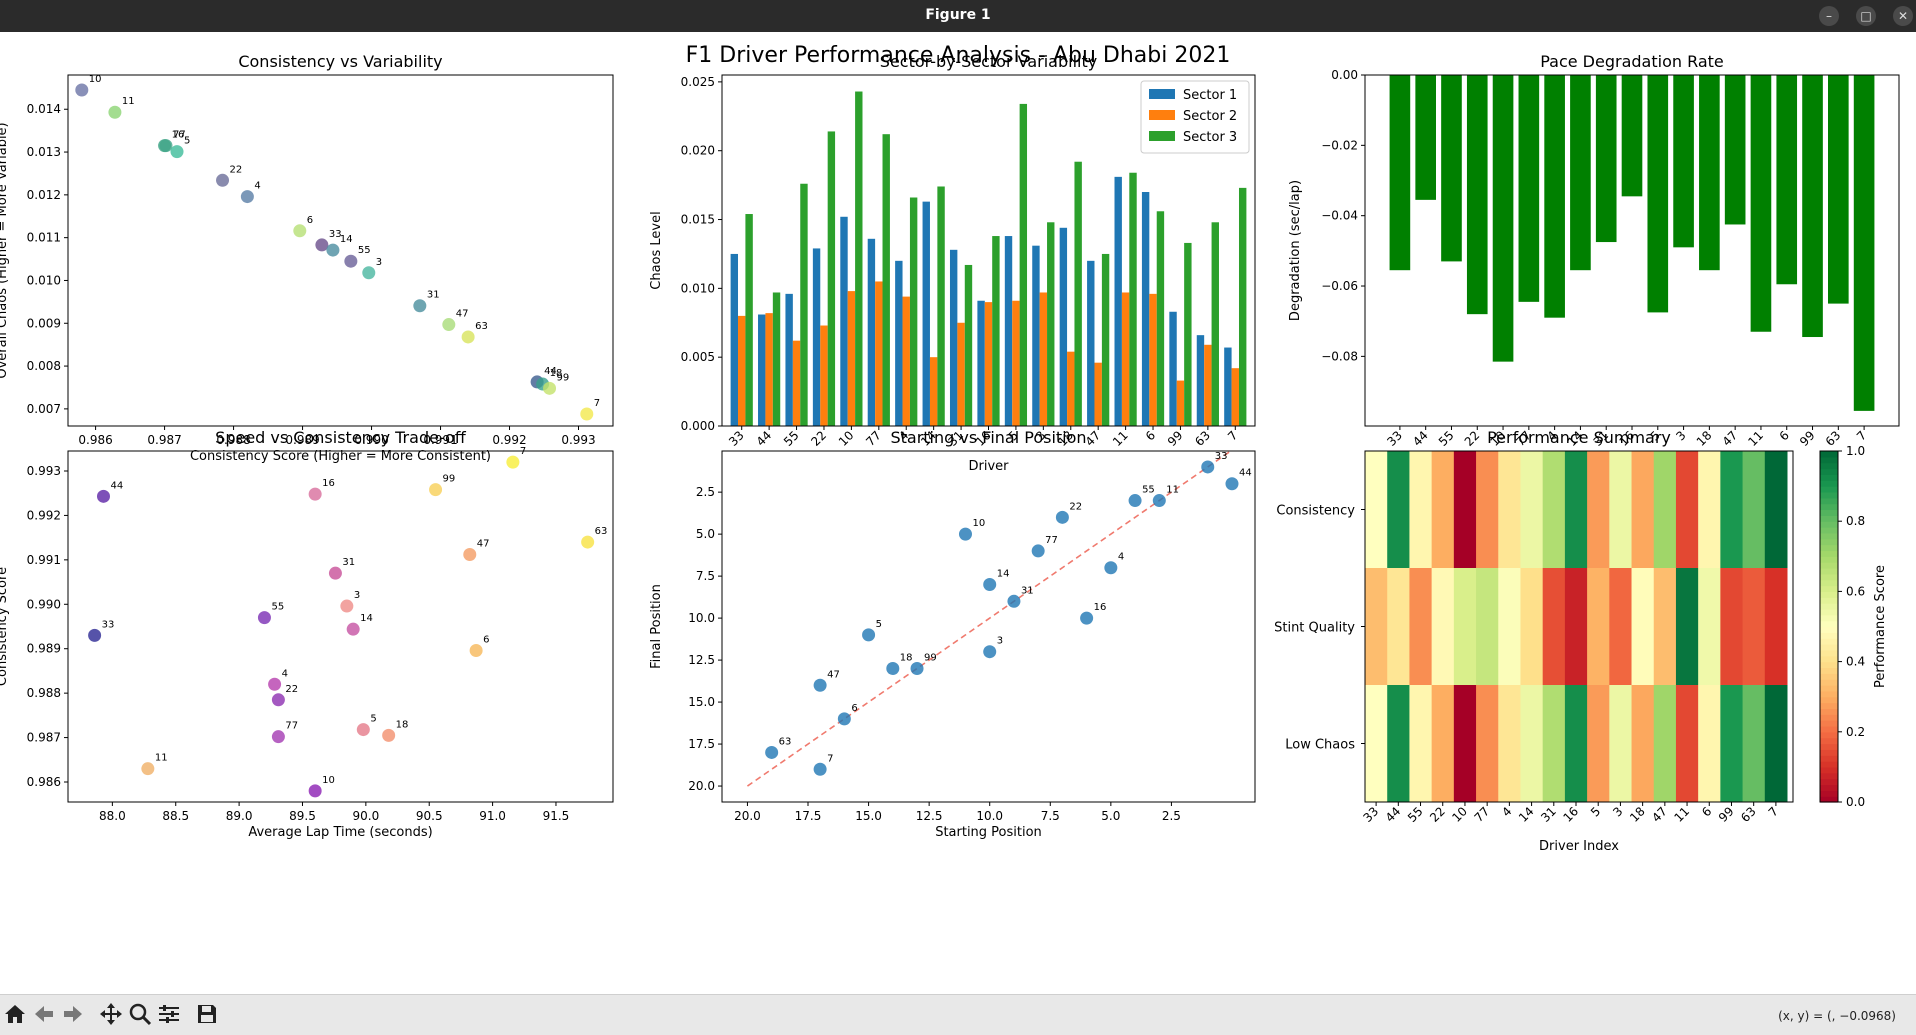 The height and width of the screenshot is (1035, 1916). What do you see at coordinates (868, 816) in the screenshot?
I see `x-tick-label: 15.0` at bounding box center [868, 816].